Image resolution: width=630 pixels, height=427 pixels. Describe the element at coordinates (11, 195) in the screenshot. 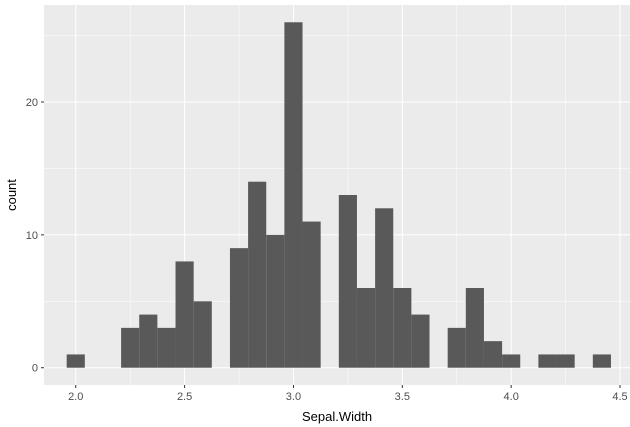

I see `y-axis-title: count` at that location.